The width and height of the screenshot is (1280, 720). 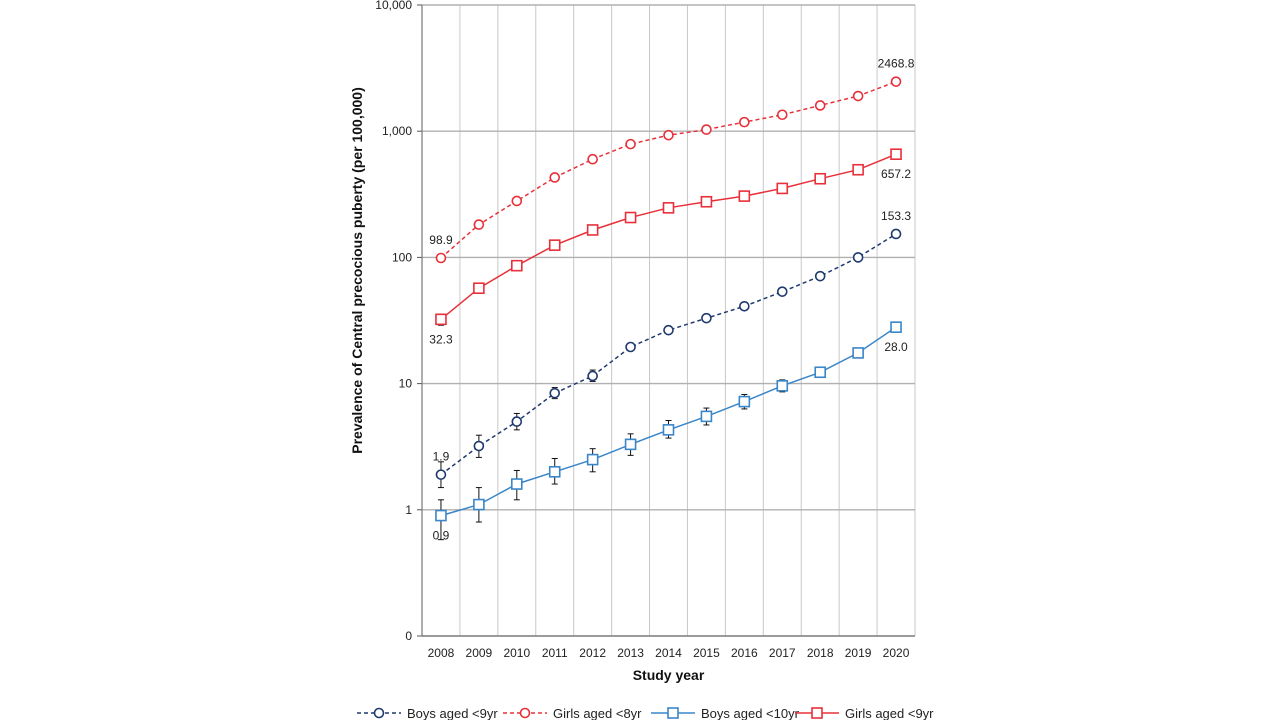 What do you see at coordinates (669, 675) in the screenshot?
I see `x-axis-title: Study year` at bounding box center [669, 675].